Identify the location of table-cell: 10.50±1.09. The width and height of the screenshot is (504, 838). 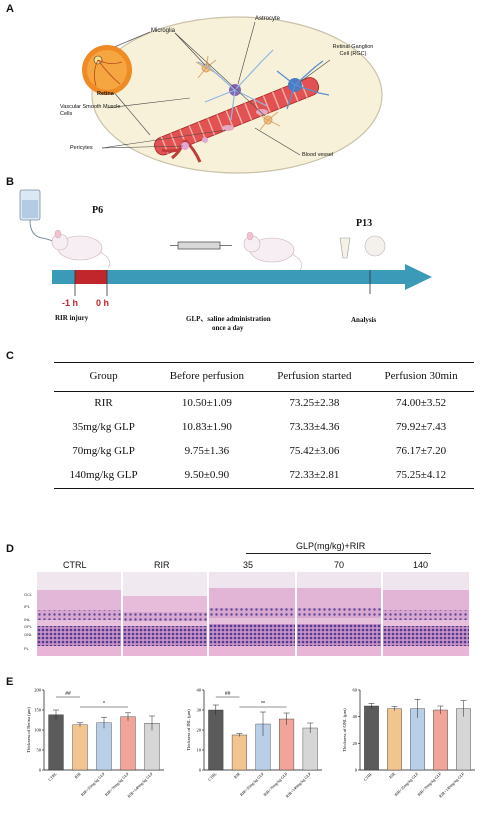
(206, 403).